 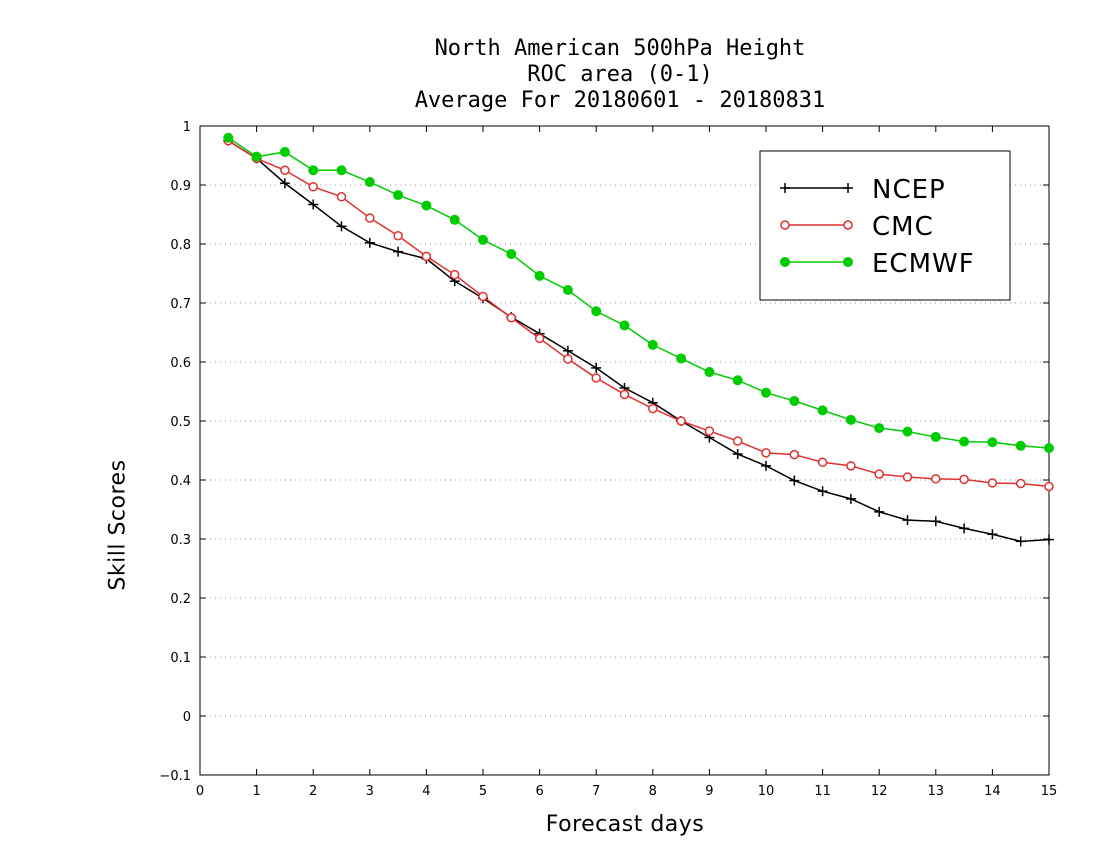 I want to click on x-tick-label: 1, so click(x=256, y=791).